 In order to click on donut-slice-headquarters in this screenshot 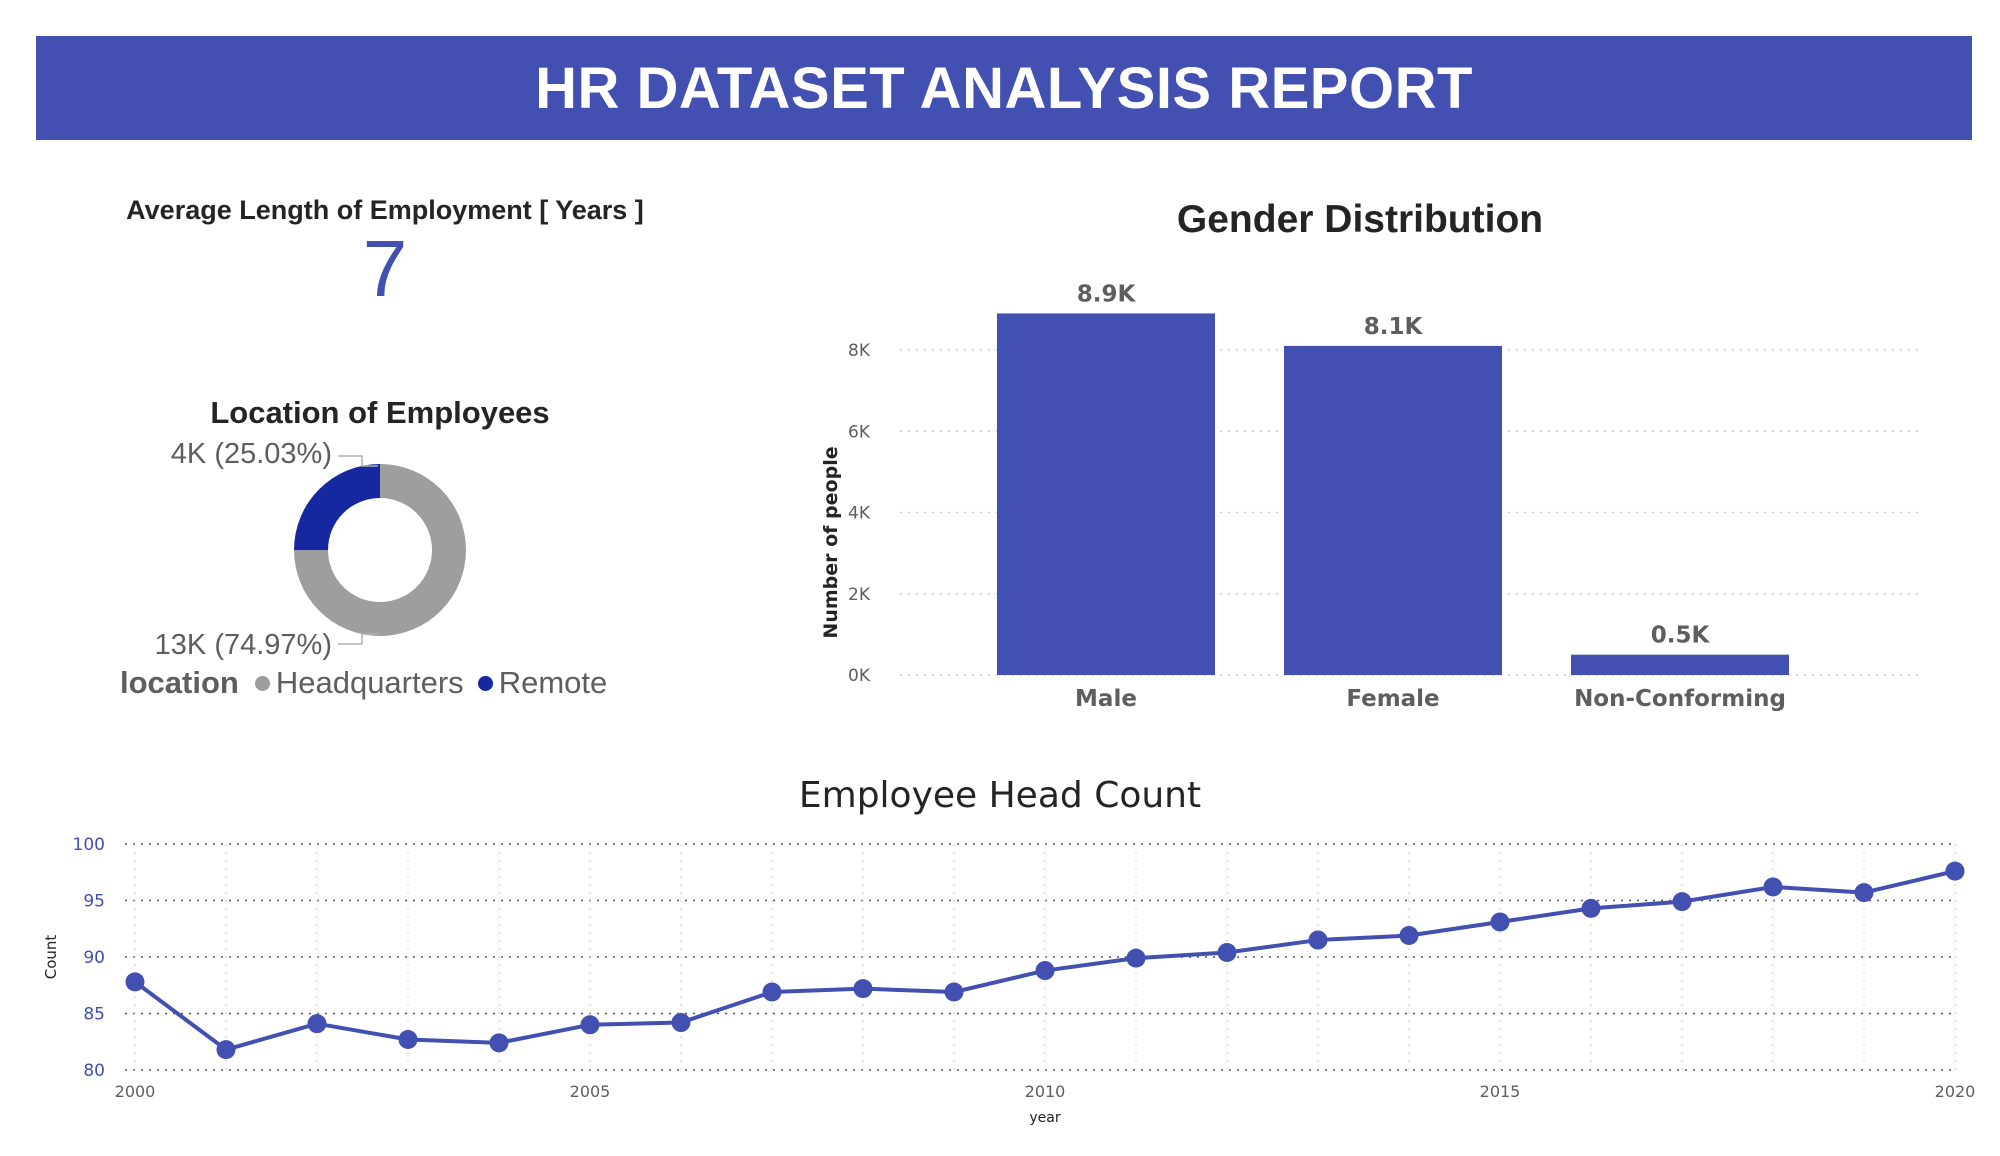, I will do `click(380, 550)`.